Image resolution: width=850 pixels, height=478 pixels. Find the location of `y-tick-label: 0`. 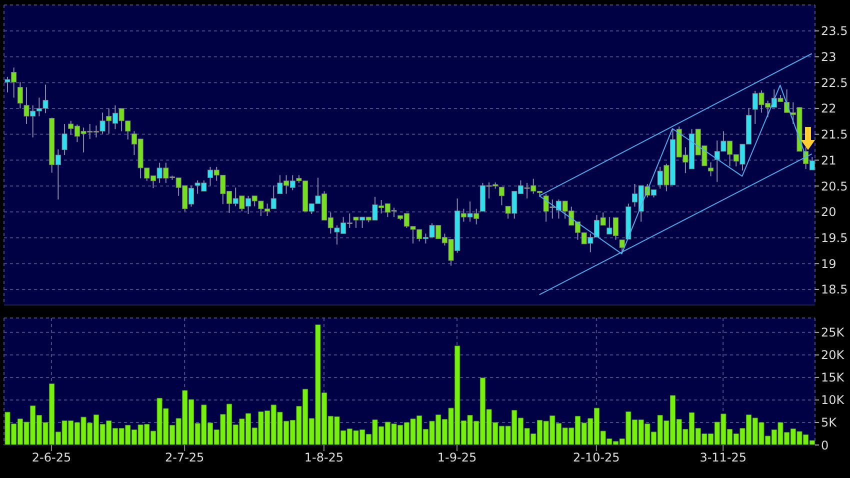

y-tick-label: 0 is located at coordinates (825, 445).